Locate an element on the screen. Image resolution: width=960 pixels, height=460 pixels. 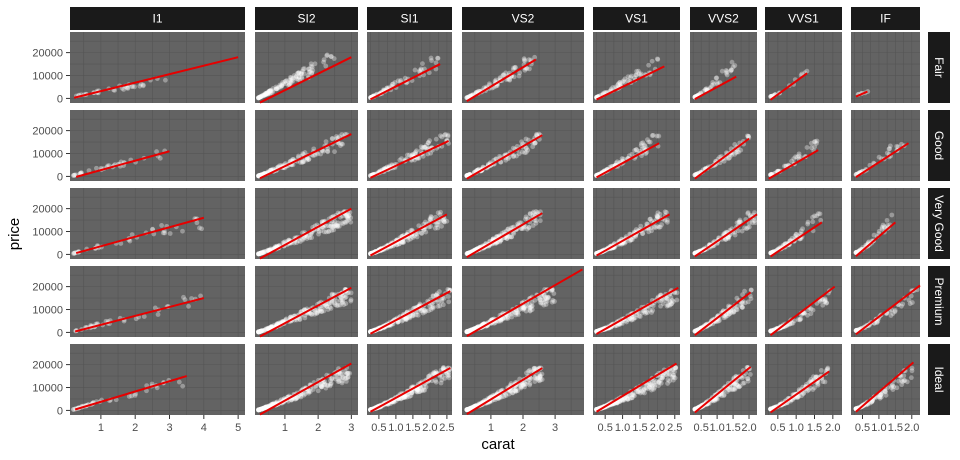
row-strip-label: Good is located at coordinates (939, 145).